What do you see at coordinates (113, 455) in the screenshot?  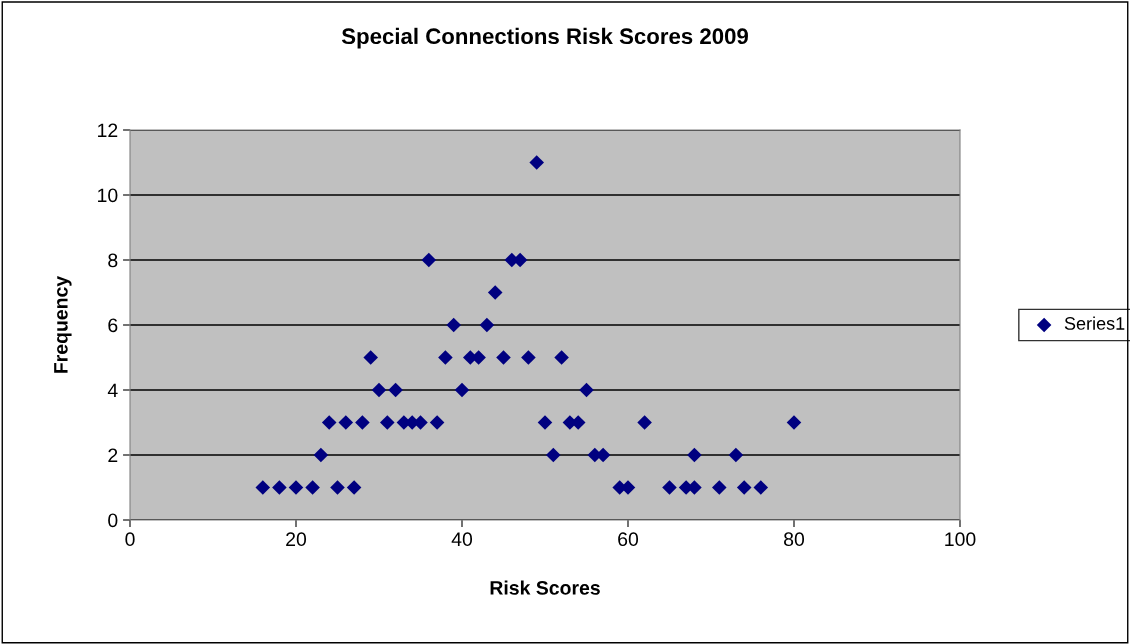 I see `y-tick-label: 2` at bounding box center [113, 455].